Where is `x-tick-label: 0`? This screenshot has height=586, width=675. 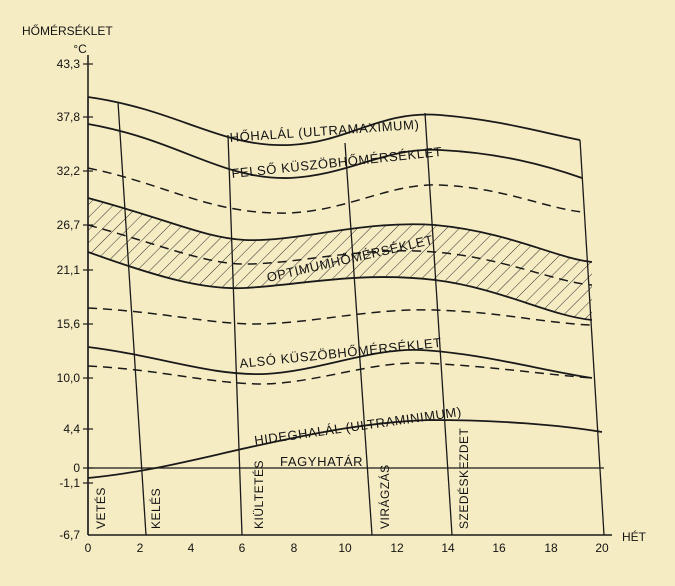
x-tick-label: 0 is located at coordinates (88, 548).